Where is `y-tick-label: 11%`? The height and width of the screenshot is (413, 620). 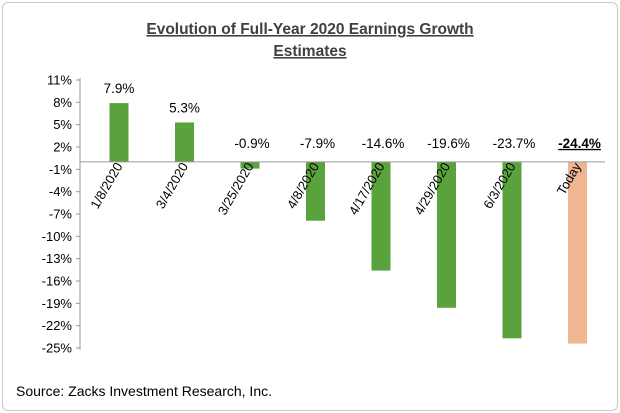 y-tick-label: 11% is located at coordinates (59, 80).